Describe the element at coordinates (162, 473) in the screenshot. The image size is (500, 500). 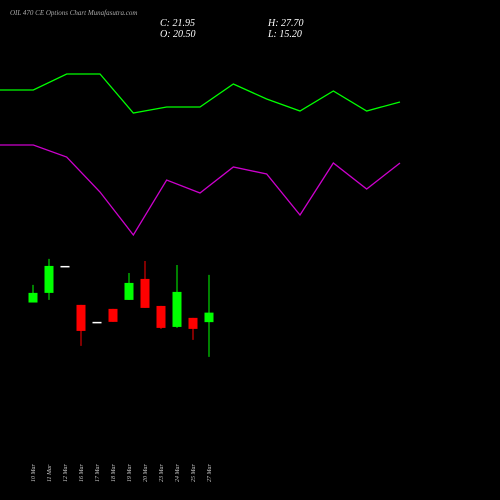
I see `date-label: 23 Mar` at that location.